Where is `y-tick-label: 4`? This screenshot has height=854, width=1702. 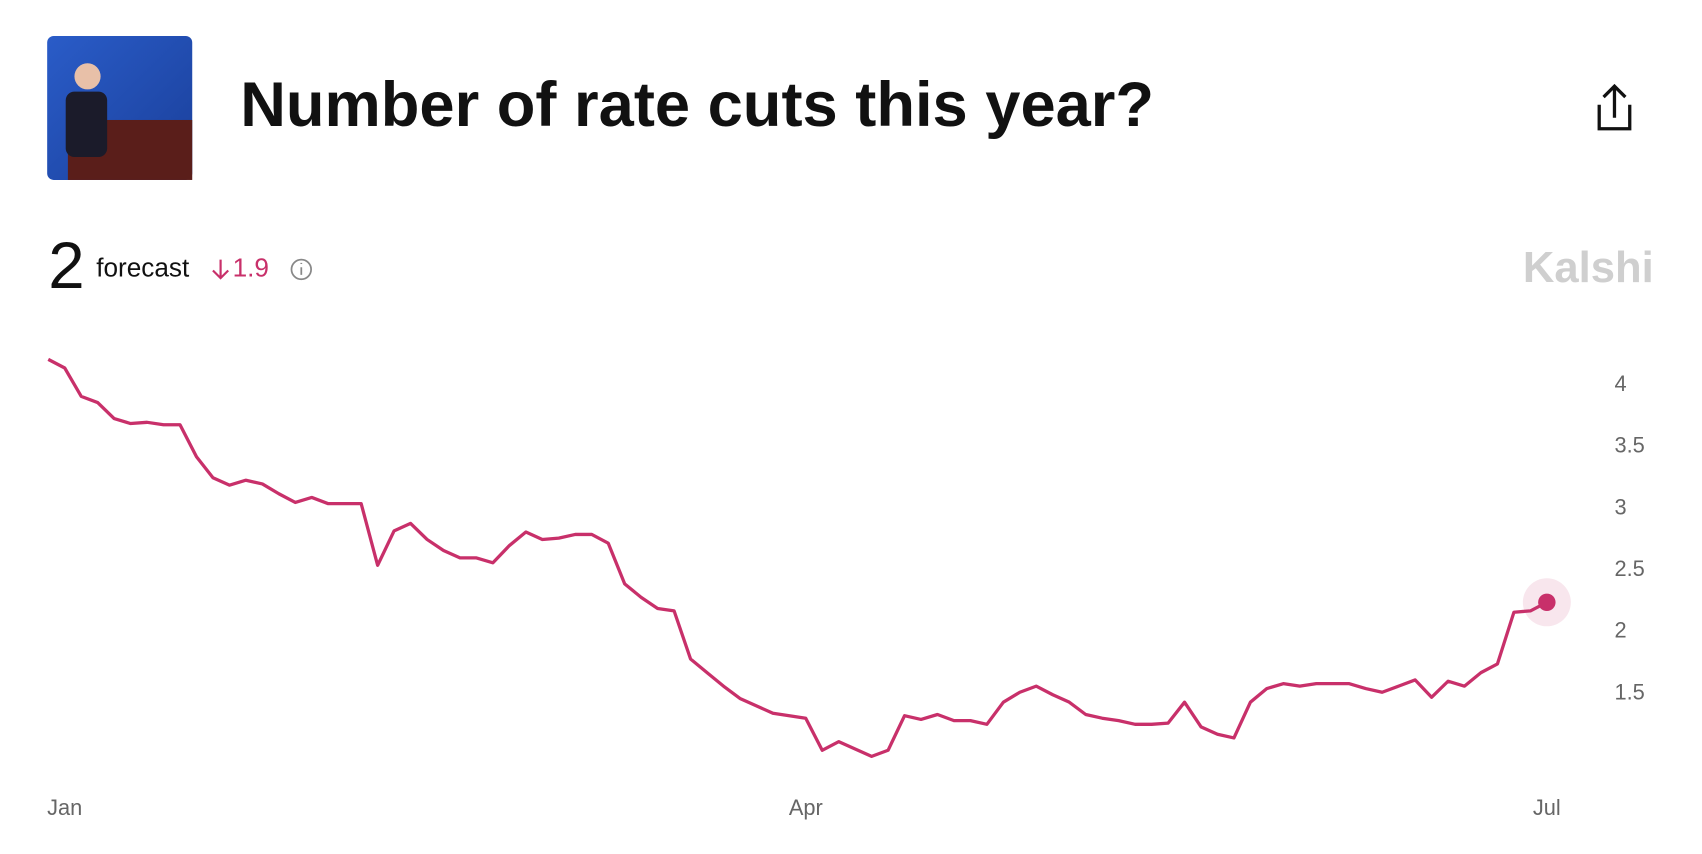
y-tick-label: 4 is located at coordinates (1620, 383).